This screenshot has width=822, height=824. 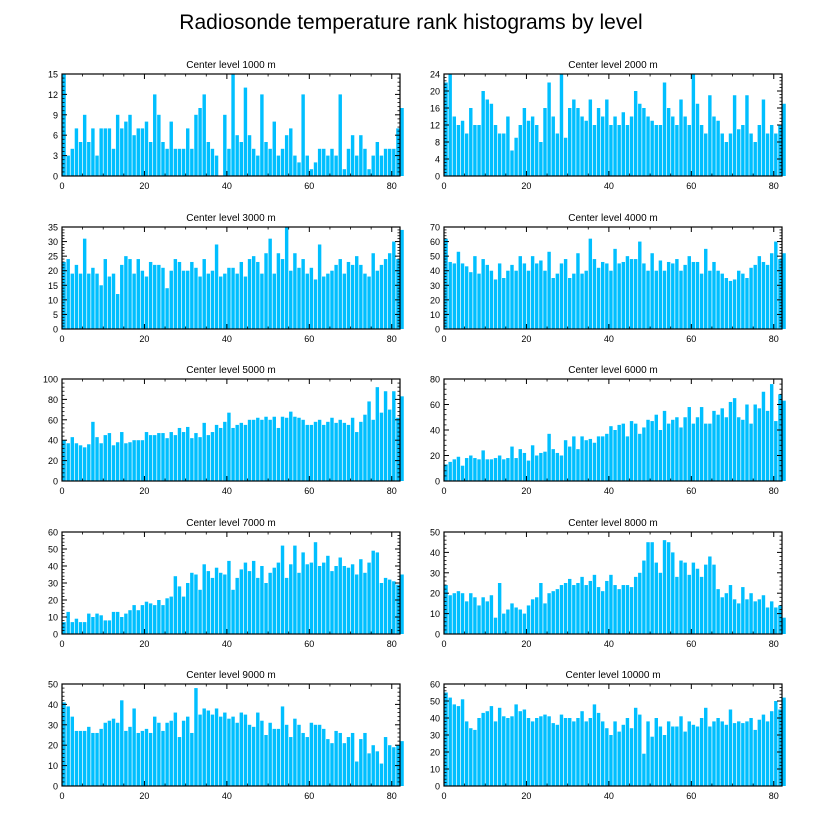 I want to click on y-tick-label: 50, so click(x=435, y=533).